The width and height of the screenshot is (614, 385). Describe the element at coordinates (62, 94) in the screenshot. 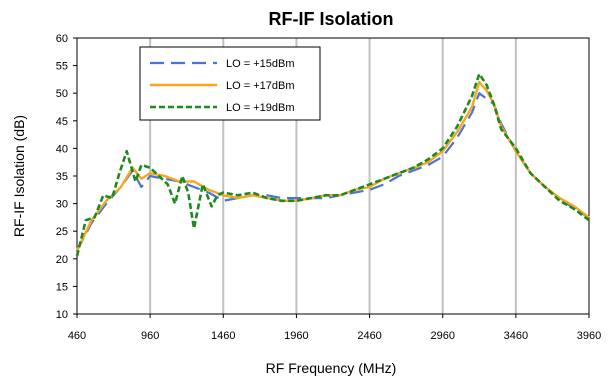

I see `y-tick-label: 50` at that location.